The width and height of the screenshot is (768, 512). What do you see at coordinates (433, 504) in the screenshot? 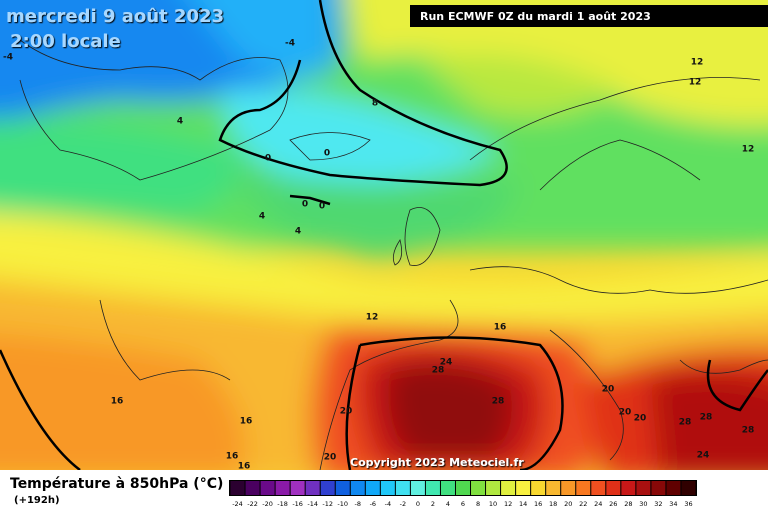
I see `colorbar-label: 2` at bounding box center [433, 504].